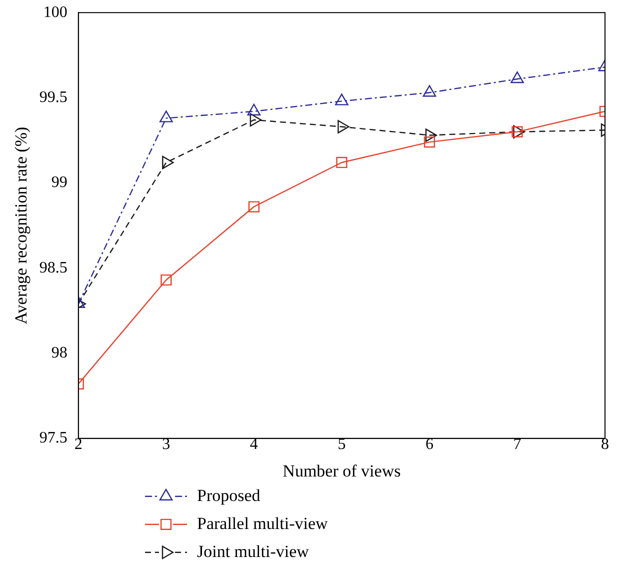 The height and width of the screenshot is (586, 619). I want to click on x-tick-label: 4, so click(254, 445).